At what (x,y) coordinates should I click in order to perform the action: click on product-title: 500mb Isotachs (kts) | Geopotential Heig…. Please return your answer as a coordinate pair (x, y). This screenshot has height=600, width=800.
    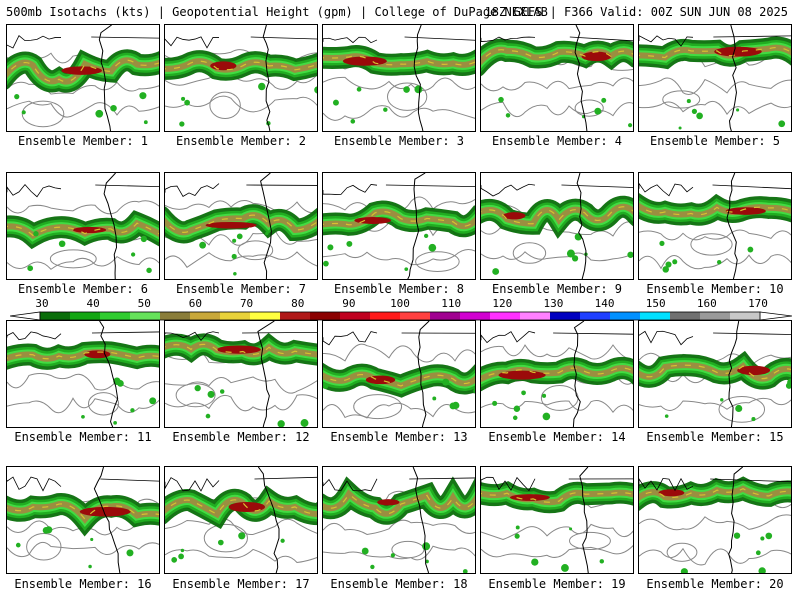
    Looking at the image, I should click on (277, 12).